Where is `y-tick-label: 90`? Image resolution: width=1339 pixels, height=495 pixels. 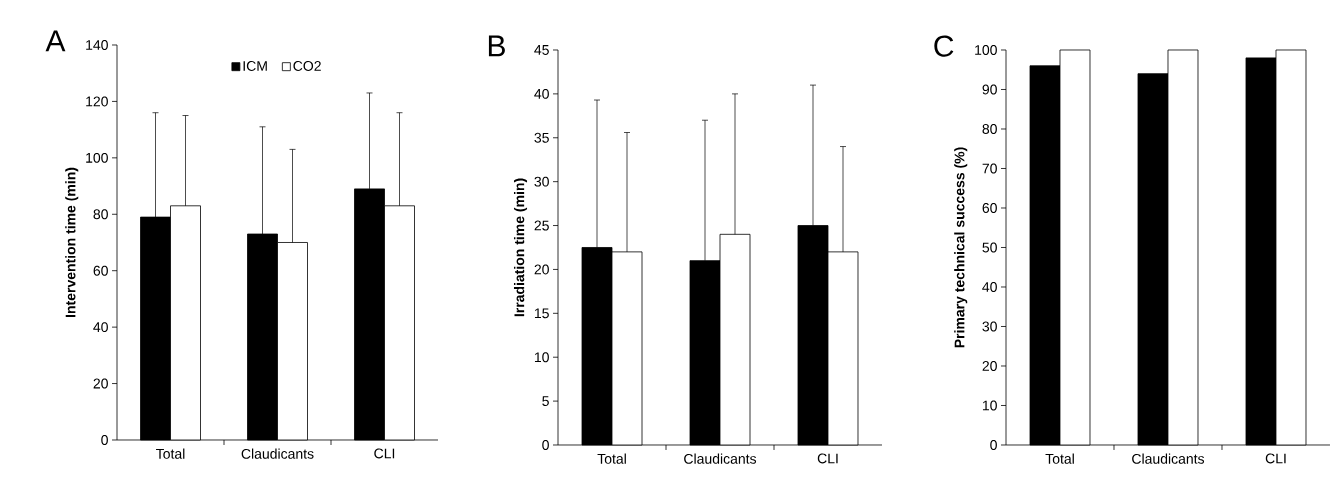
y-tick-label: 90 is located at coordinates (989, 89).